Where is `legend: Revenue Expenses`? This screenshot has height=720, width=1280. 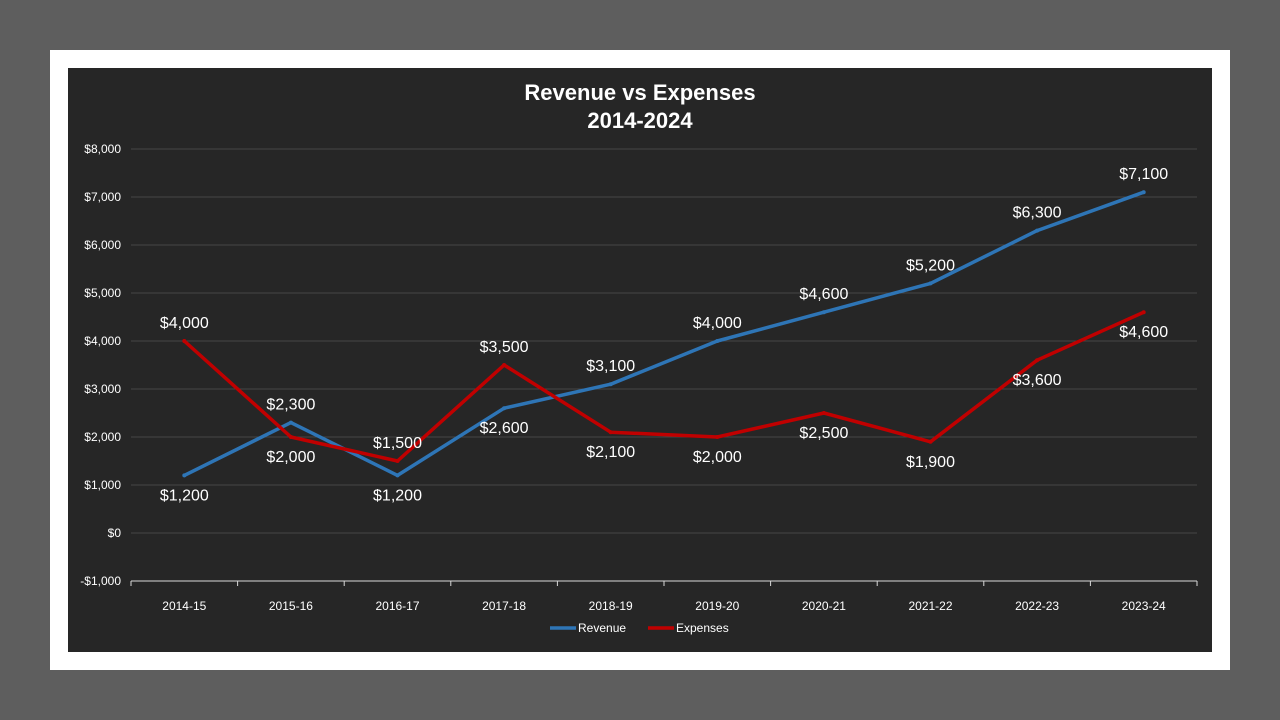
legend: Revenue Expenses is located at coordinates (639, 628).